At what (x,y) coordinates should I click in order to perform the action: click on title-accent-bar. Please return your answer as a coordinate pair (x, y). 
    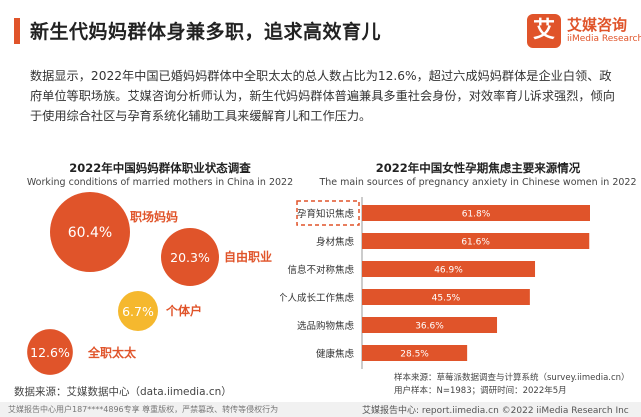
    Looking at the image, I should click on (17, 31).